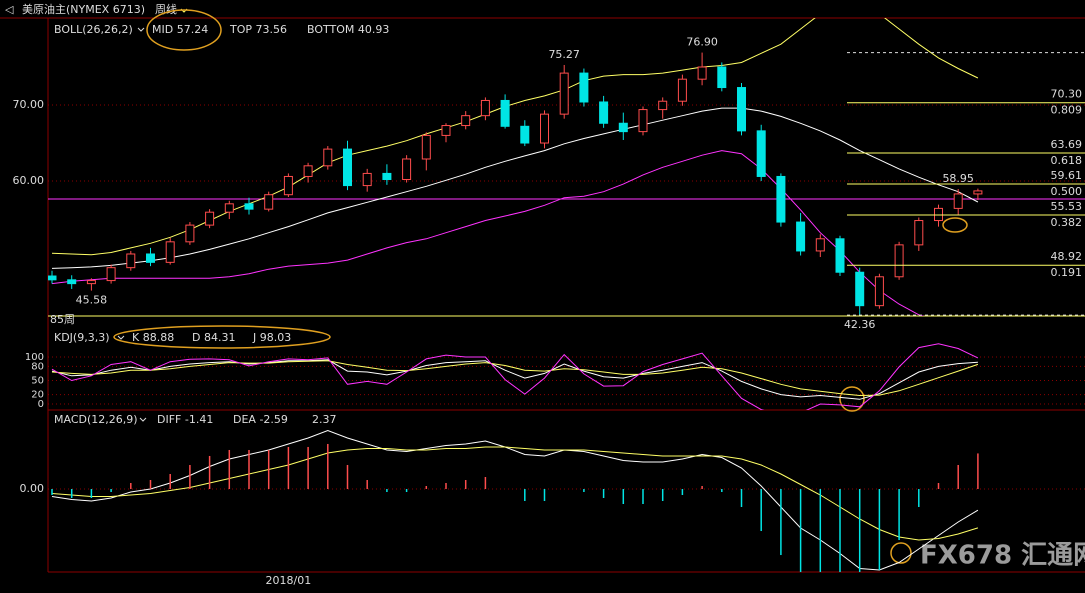 Image resolution: width=1085 pixels, height=593 pixels. What do you see at coordinates (62, 319) in the screenshot?
I see `span-label: 85周` at bounding box center [62, 319].